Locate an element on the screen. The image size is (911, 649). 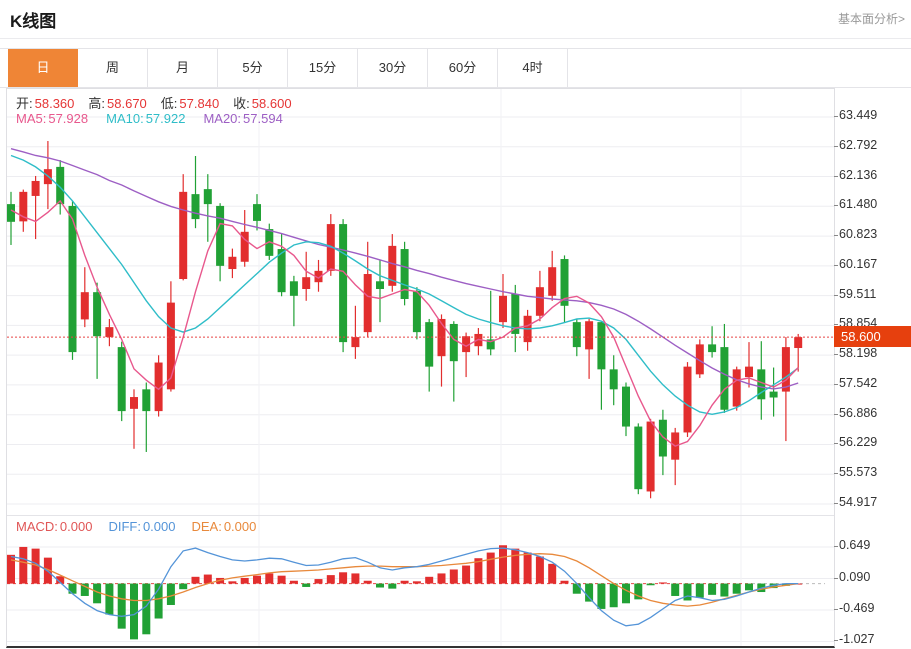
legend-item: MACD: 0.000 is located at coordinates (54, 526).